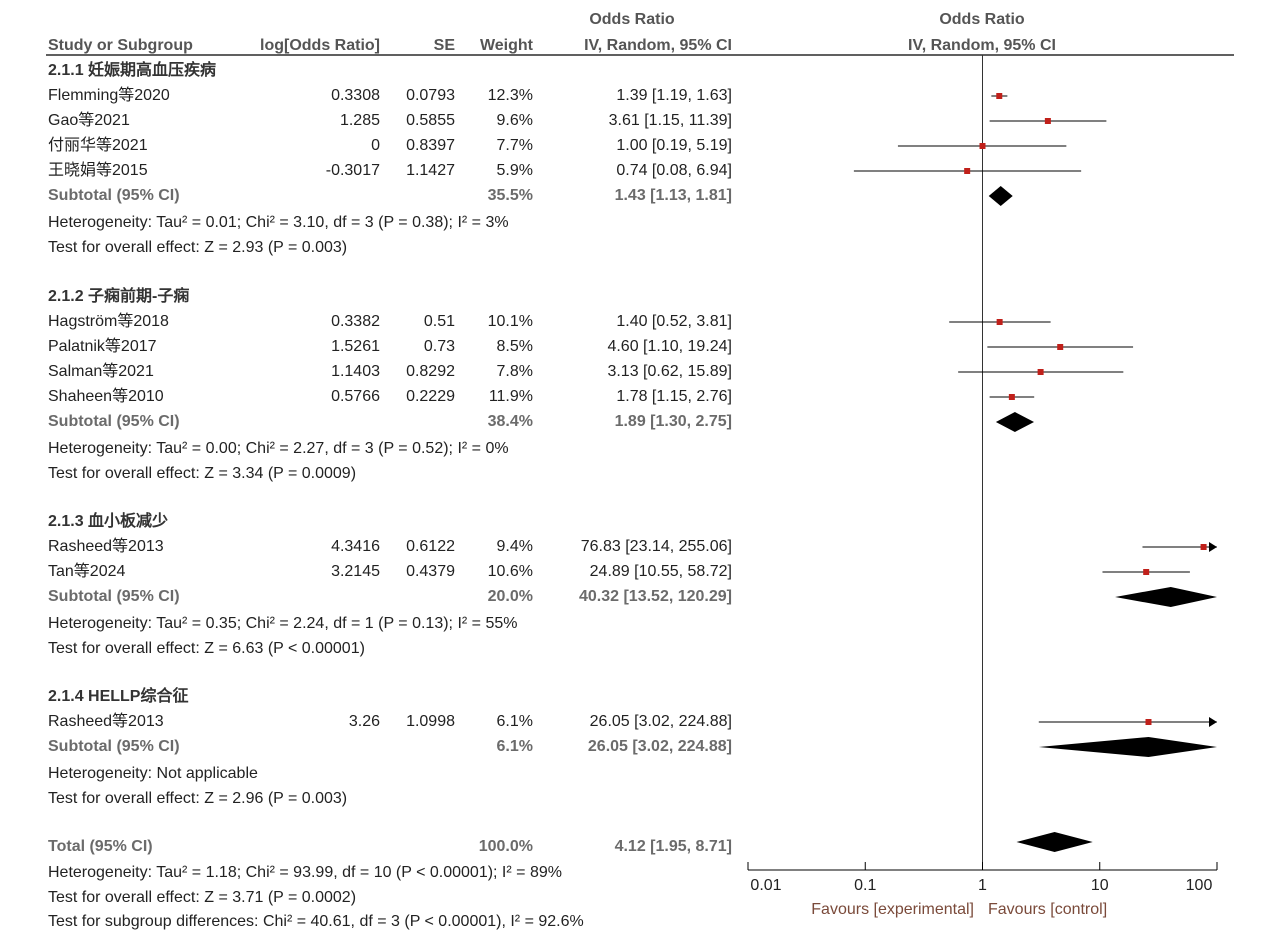 This screenshot has width=1286, height=950. What do you see at coordinates (669, 346) in the screenshot?
I see `study-ci-2-2: 4.60 [1.10, 19.24]` at bounding box center [669, 346].